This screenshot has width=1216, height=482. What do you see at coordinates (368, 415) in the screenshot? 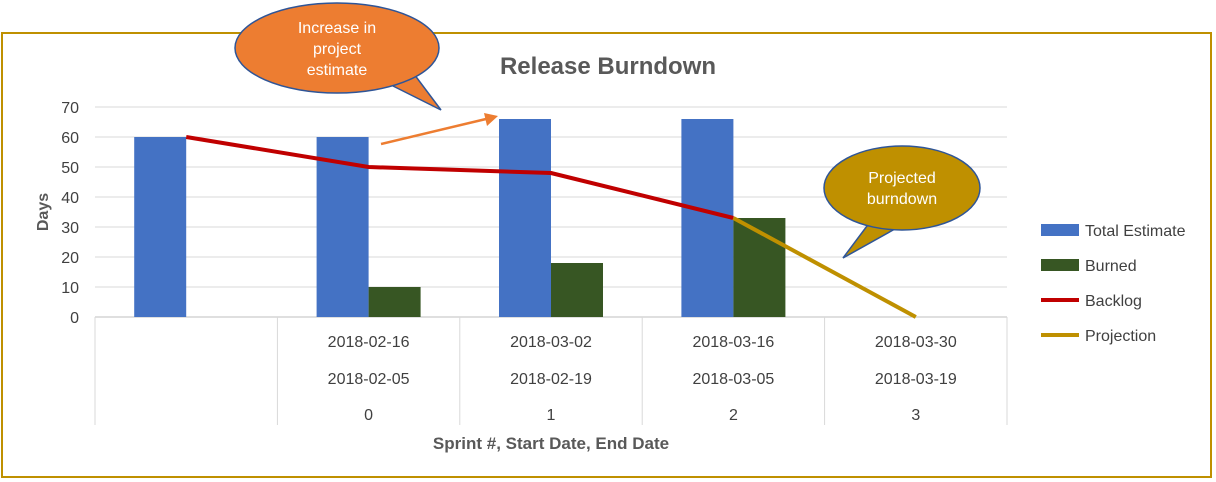
I see `x-tick-sprint: 0` at bounding box center [368, 415].